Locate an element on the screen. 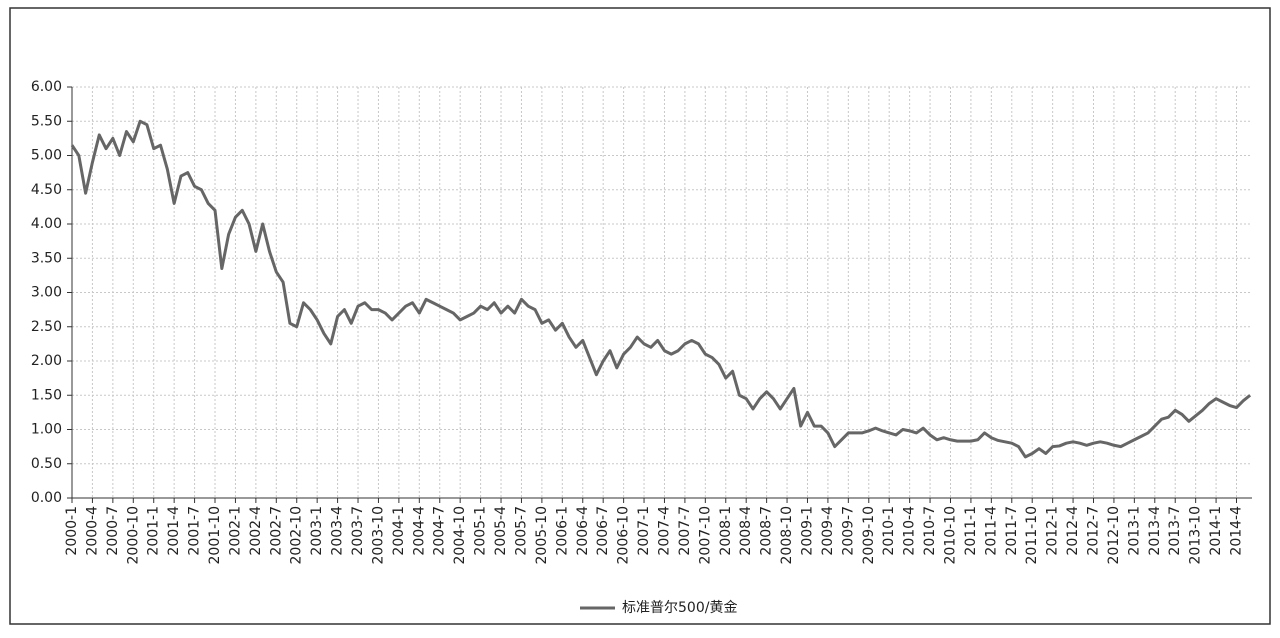 The width and height of the screenshot is (1280, 638). x-tick-label: 2010-1 is located at coordinates (889, 531).